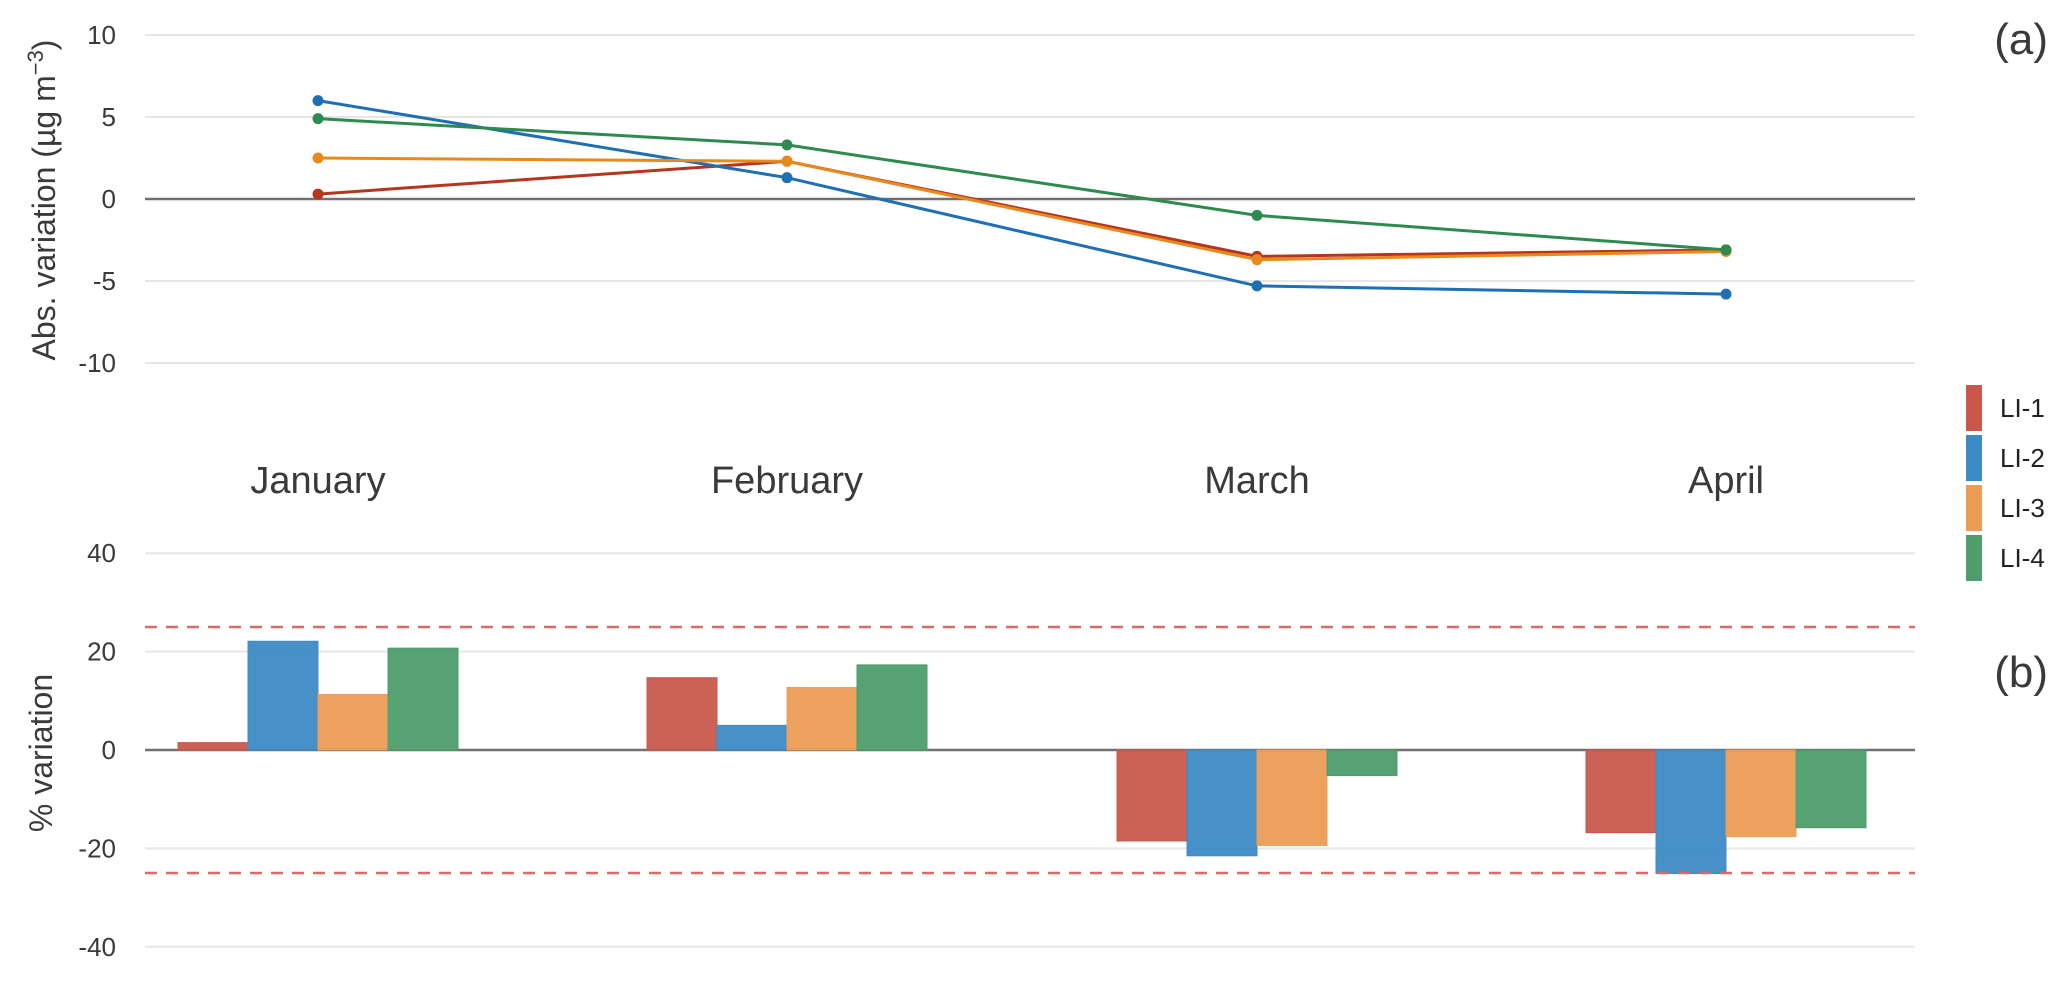  Describe the element at coordinates (97, 750) in the screenshot. I see `bottom-panel-y-ticks: 40 20 0 -20 -40` at that location.